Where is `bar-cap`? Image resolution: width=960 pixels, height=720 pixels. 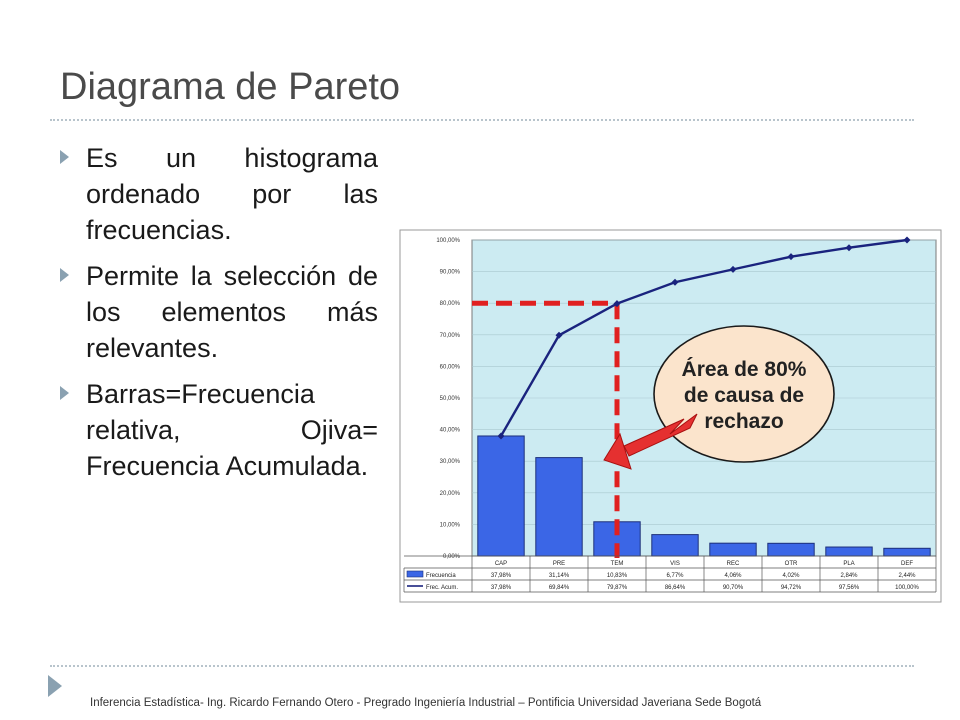 bar-cap is located at coordinates (501, 496).